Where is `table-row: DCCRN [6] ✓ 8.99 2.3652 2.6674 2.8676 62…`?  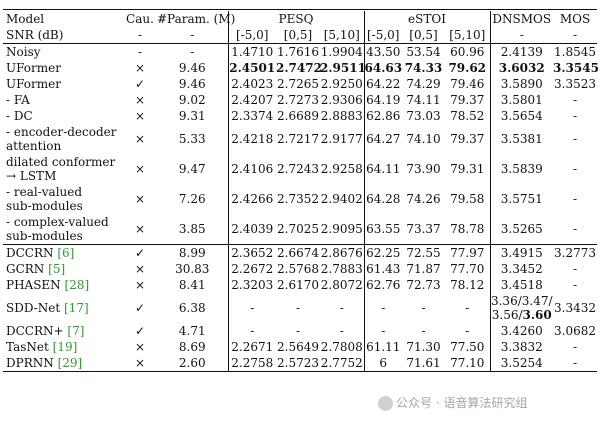 table-row: DCCRN [6] ✓ 8.99 2.3652 2.6674 2.8676 62… is located at coordinates (300, 252).